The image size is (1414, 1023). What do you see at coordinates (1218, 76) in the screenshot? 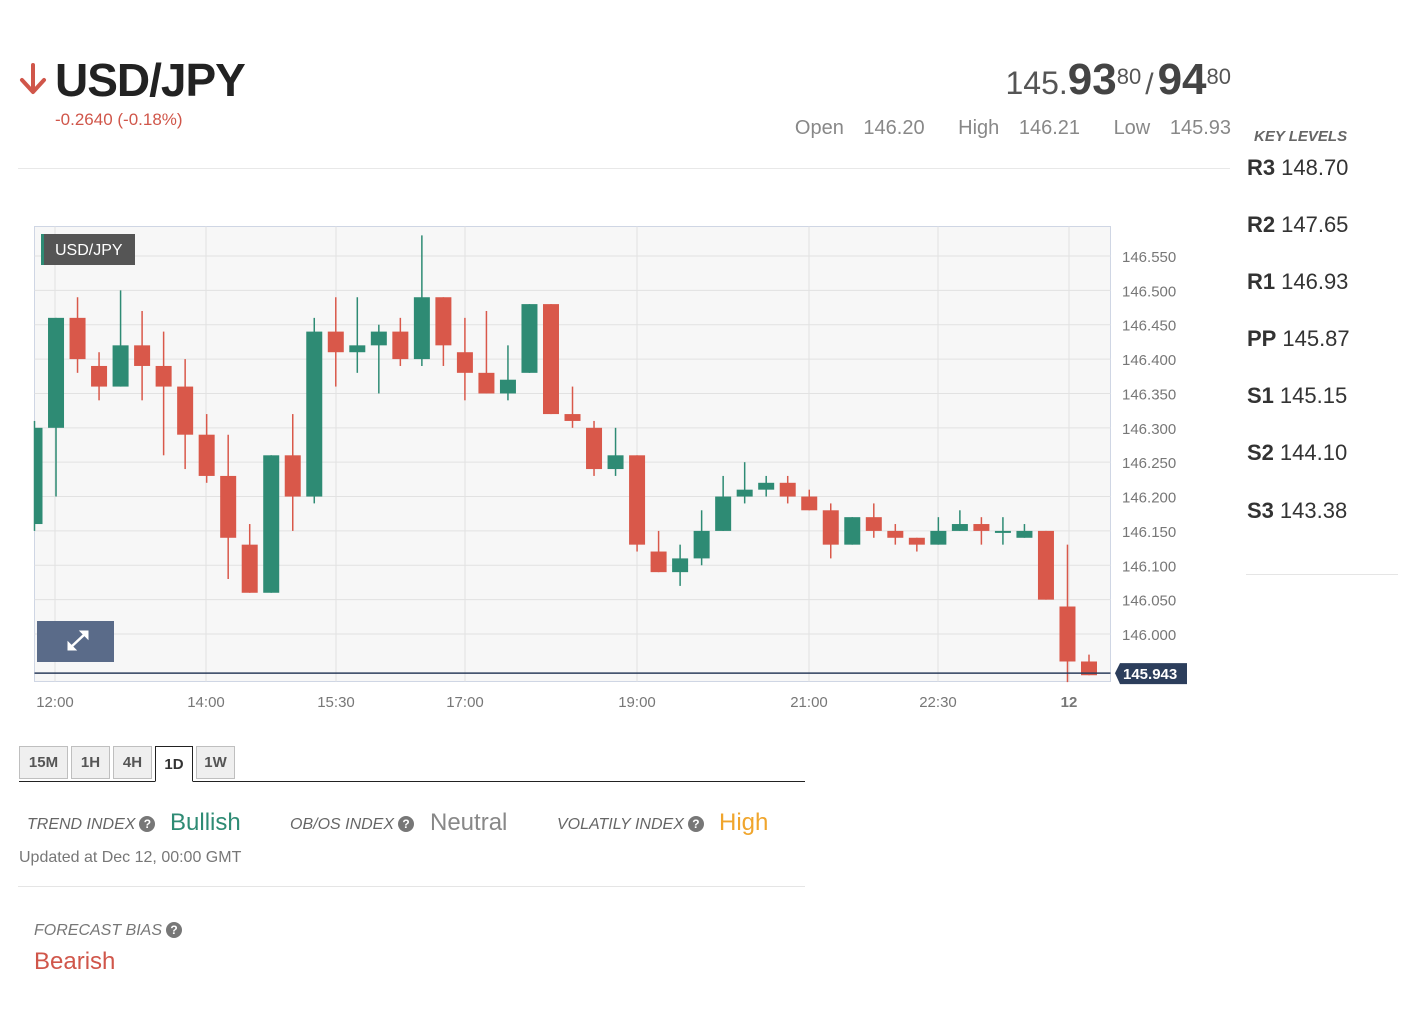
I see `ask-fraction: 80` at bounding box center [1218, 76].